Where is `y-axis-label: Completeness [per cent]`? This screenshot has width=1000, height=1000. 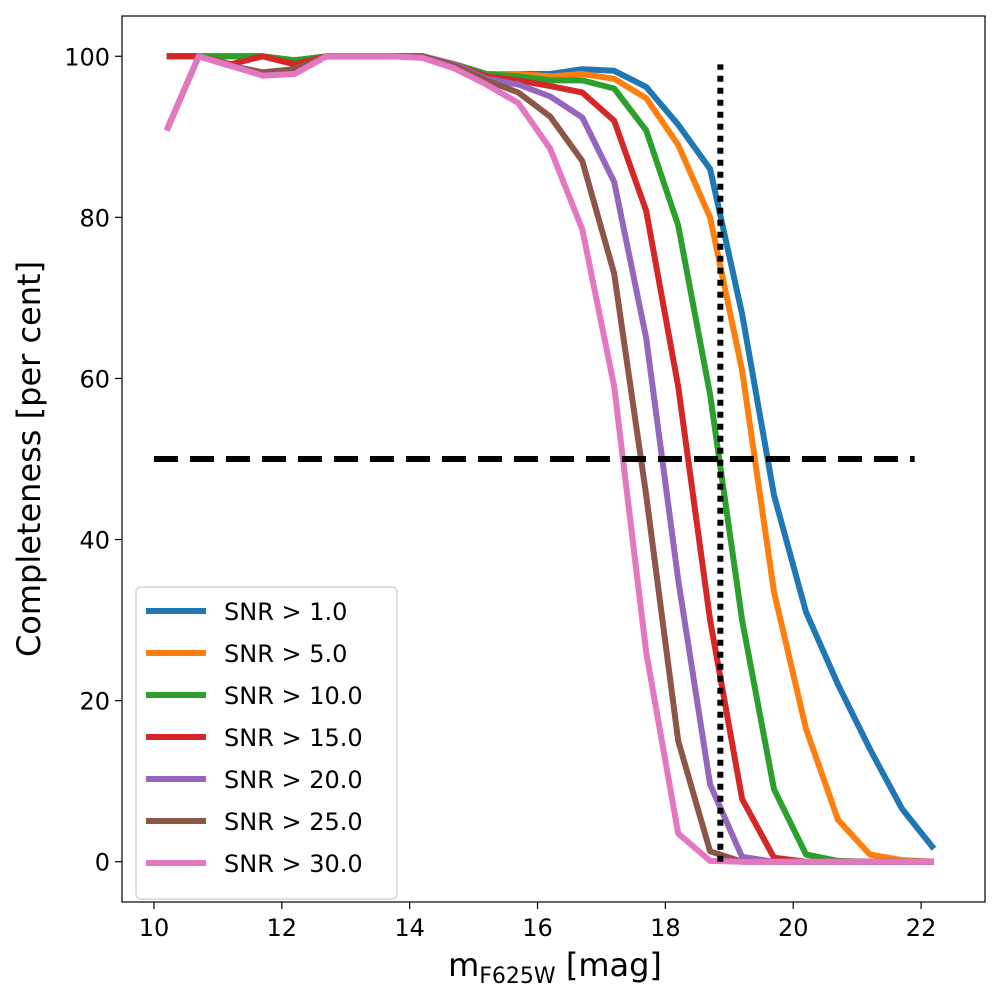 y-axis-label: Completeness [per cent] is located at coordinates (29, 459).